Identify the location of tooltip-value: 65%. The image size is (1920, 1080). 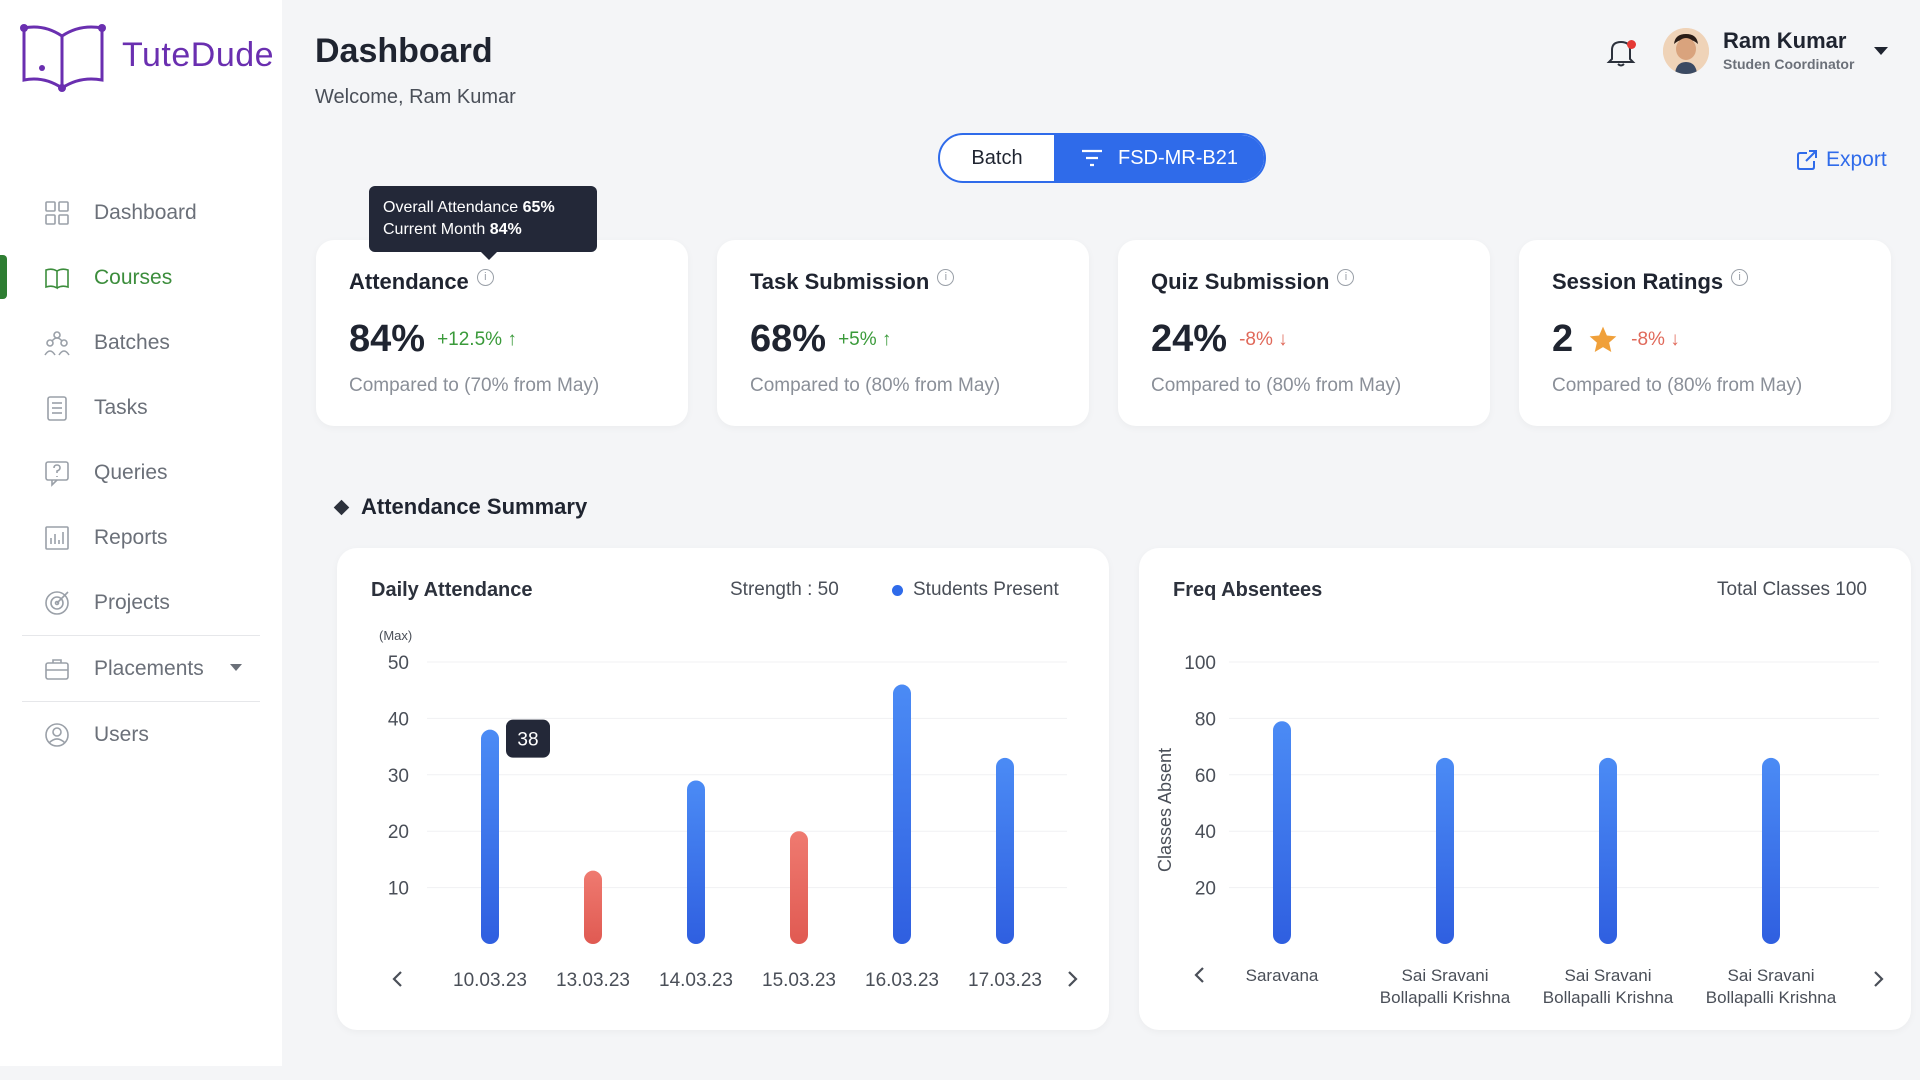
(538, 207).